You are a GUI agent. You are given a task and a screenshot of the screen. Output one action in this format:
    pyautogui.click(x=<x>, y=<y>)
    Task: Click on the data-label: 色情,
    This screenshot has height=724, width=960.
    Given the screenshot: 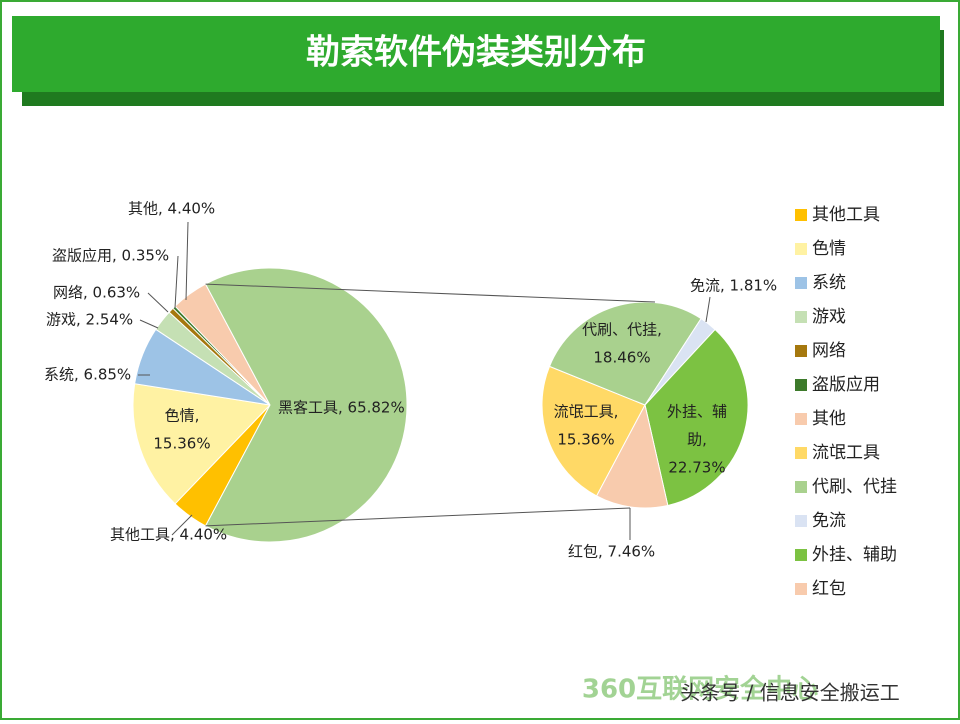 What is the action you would take?
    pyautogui.click(x=182, y=416)
    